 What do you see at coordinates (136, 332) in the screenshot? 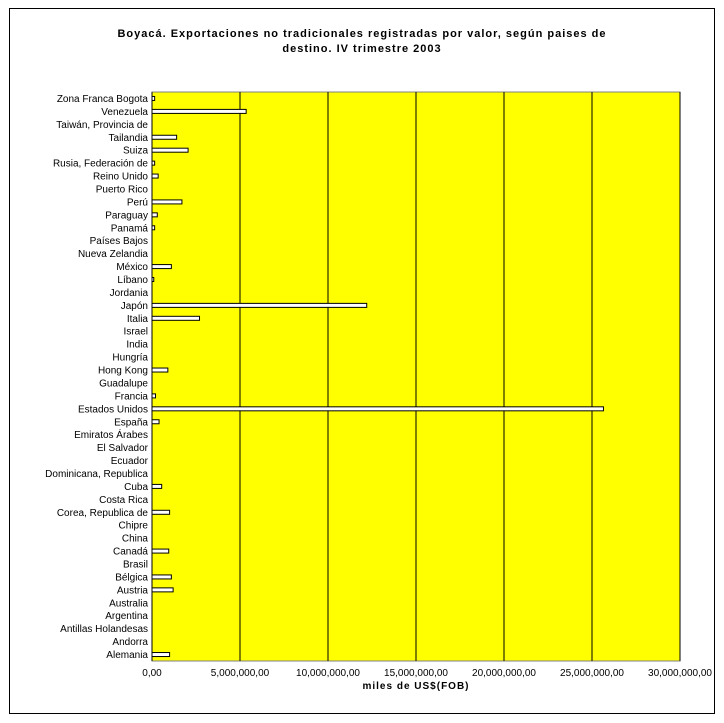
I see `category-label-18: Israel` at bounding box center [136, 332].